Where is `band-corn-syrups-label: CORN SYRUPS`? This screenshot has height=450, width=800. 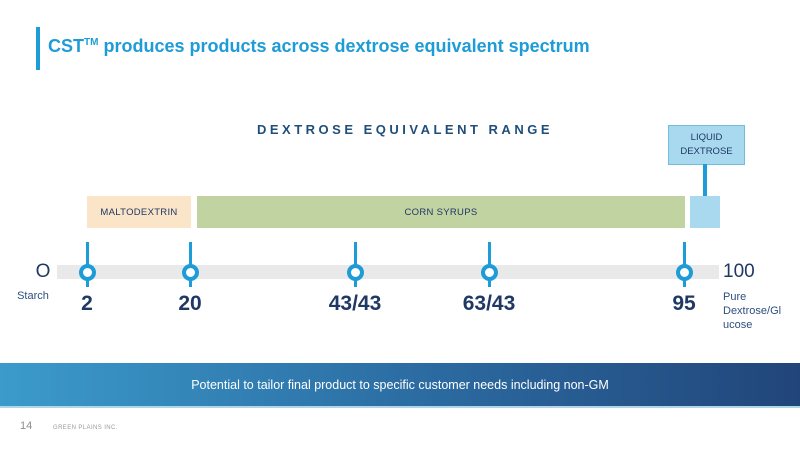
band-corn-syrups-label: CORN SYRUPS is located at coordinates (441, 212).